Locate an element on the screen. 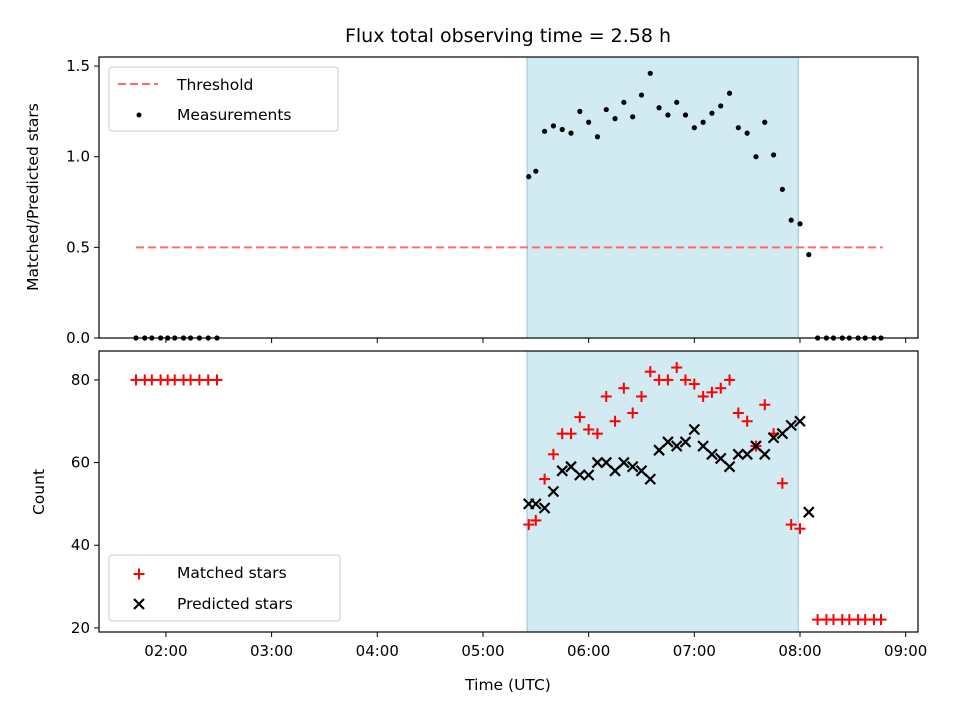  bottom-y-tick-label: 60 is located at coordinates (80, 463).